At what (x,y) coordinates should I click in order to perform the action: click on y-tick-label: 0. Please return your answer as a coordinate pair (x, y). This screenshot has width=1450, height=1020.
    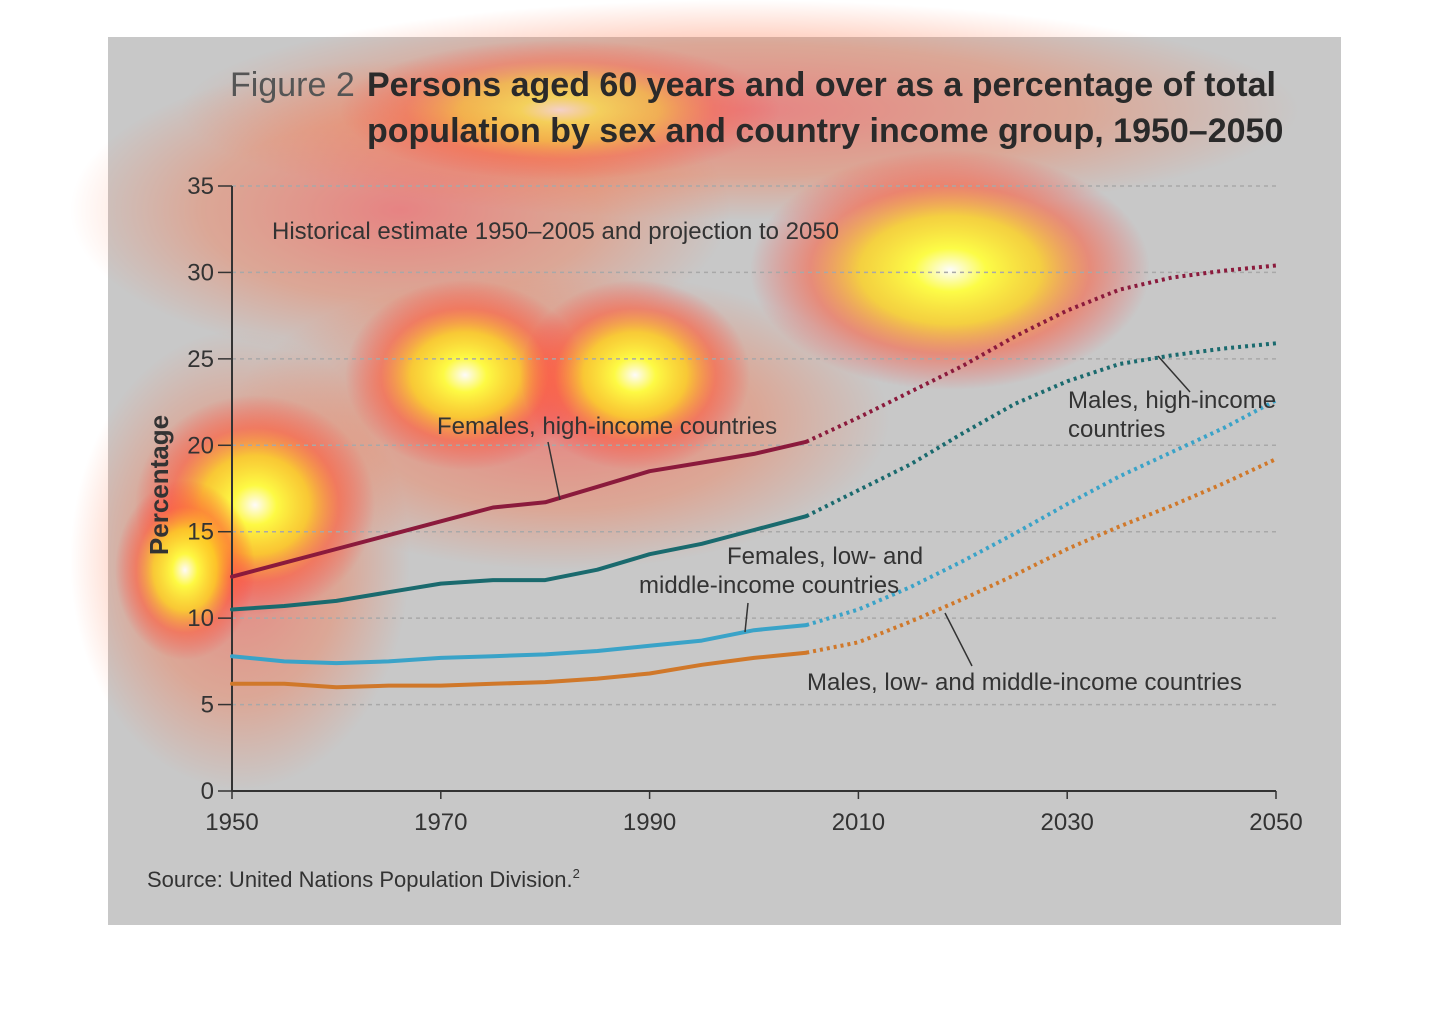
    Looking at the image, I should click on (207, 791).